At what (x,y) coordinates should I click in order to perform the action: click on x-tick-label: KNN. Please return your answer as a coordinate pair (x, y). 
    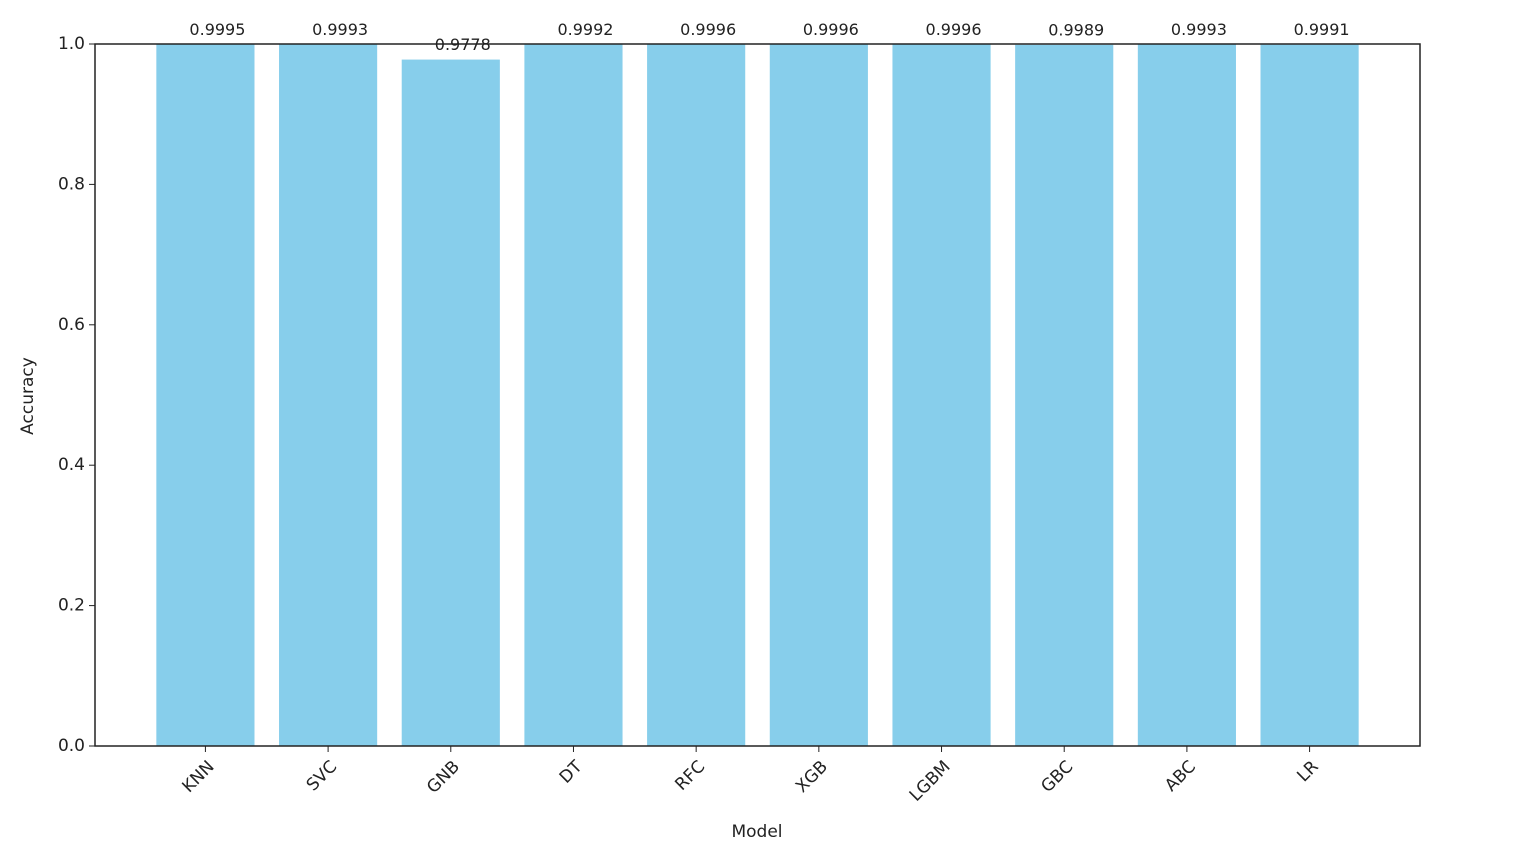
    Looking at the image, I should click on (198, 777).